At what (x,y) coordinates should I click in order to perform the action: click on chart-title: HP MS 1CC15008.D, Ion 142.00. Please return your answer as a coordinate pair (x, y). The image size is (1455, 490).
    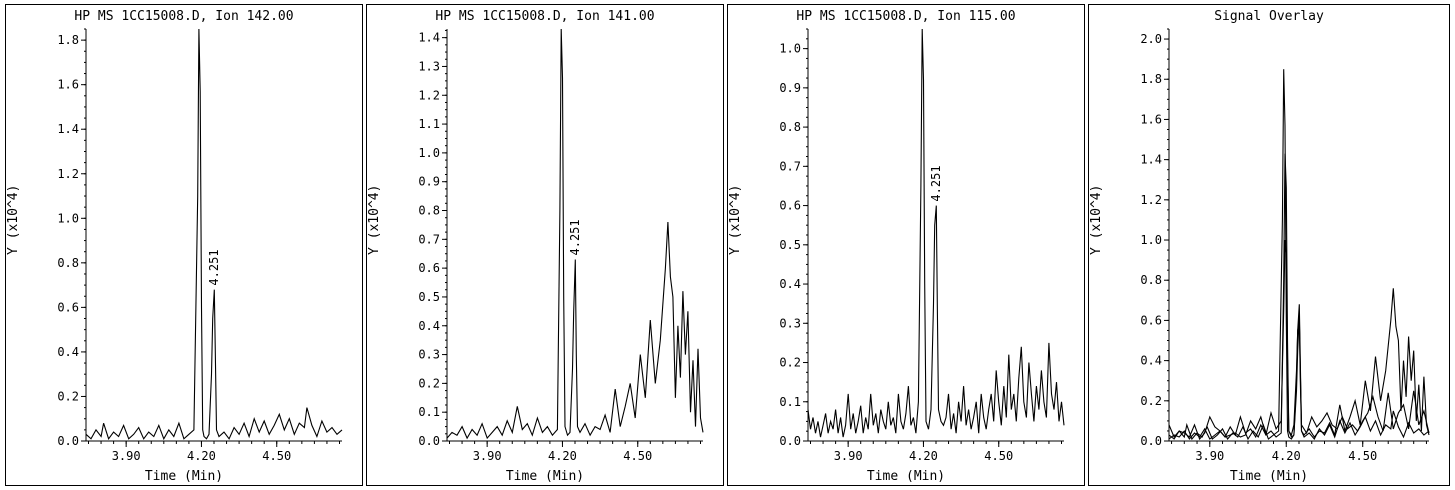
    Looking at the image, I should click on (184, 16).